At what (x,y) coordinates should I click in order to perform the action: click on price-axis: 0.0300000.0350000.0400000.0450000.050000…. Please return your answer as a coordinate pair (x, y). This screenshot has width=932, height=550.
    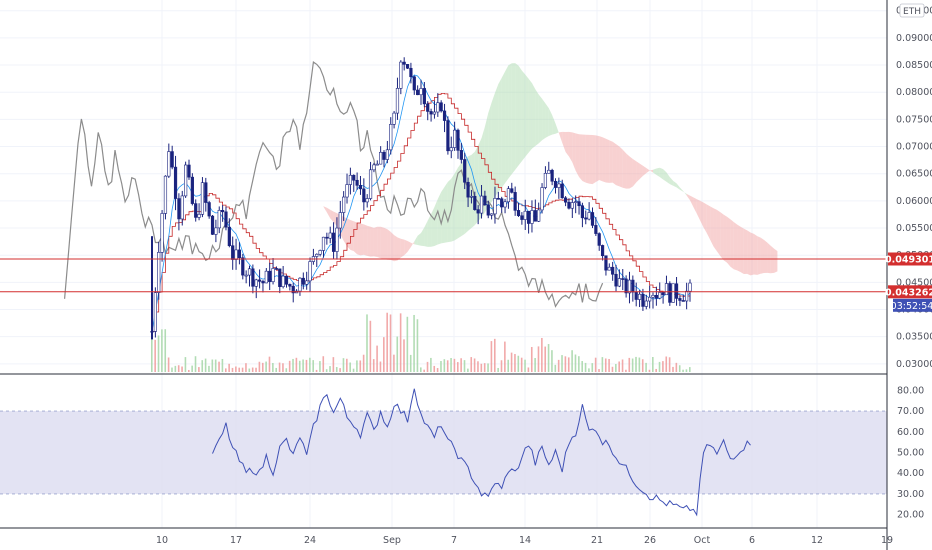
    Looking at the image, I should click on (914, 188).